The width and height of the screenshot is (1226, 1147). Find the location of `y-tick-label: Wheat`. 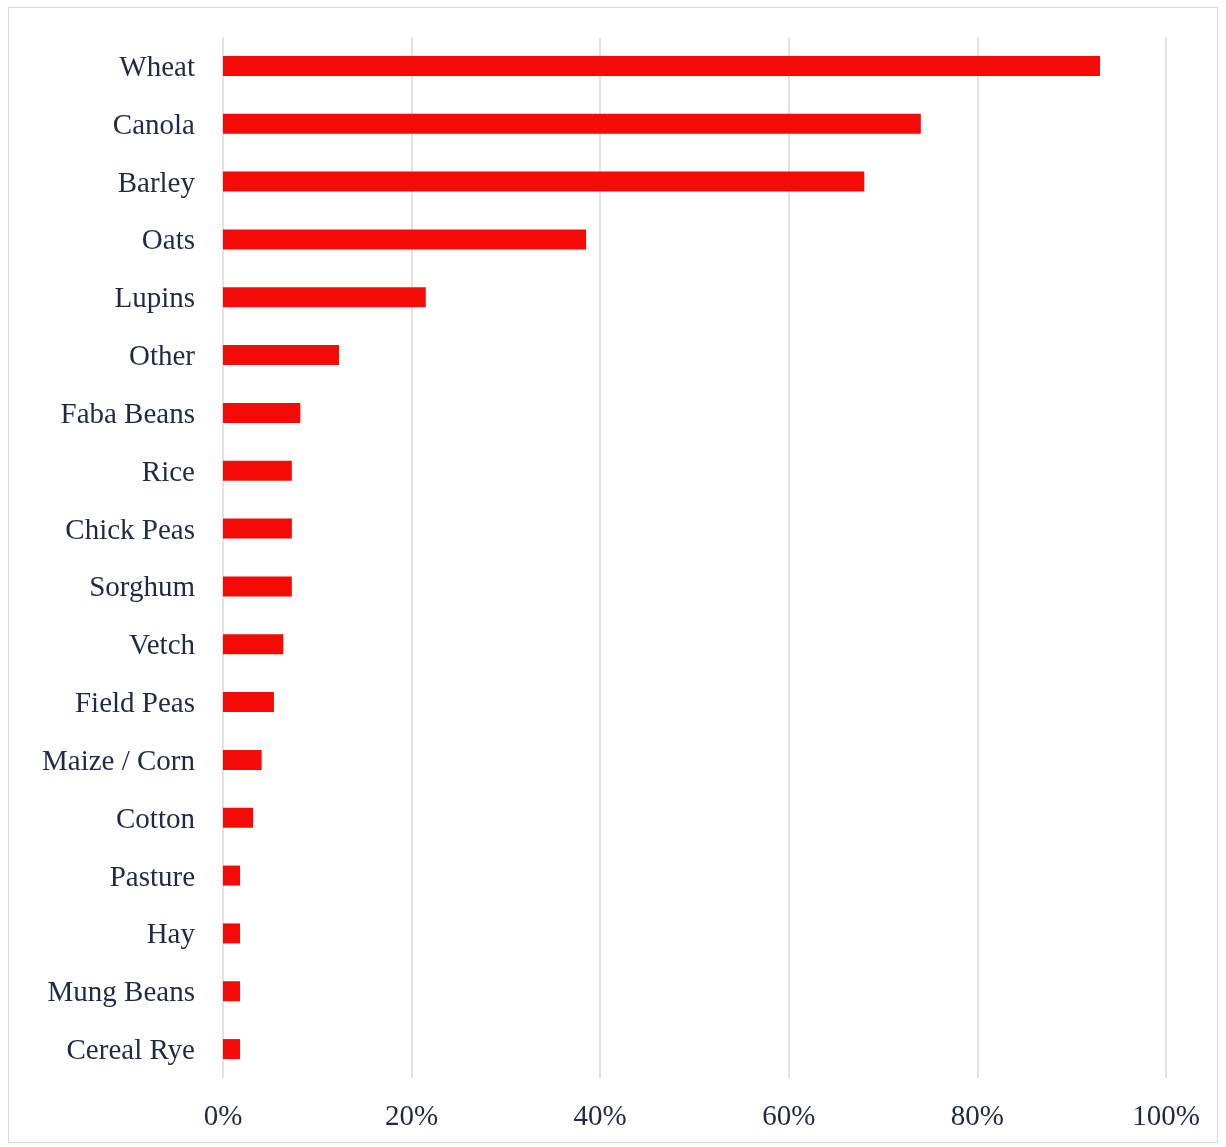

y-tick-label: Wheat is located at coordinates (157, 65).